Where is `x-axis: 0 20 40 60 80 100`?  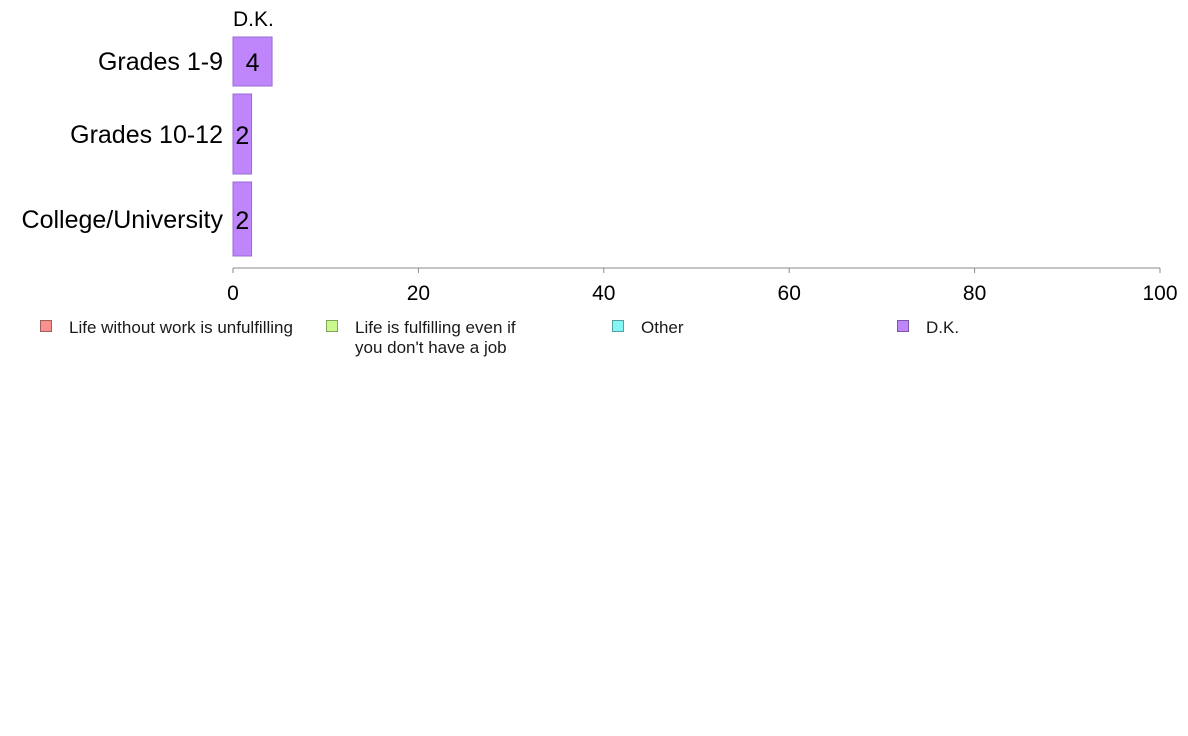
x-axis: 0 20 40 60 80 100 is located at coordinates (702, 286).